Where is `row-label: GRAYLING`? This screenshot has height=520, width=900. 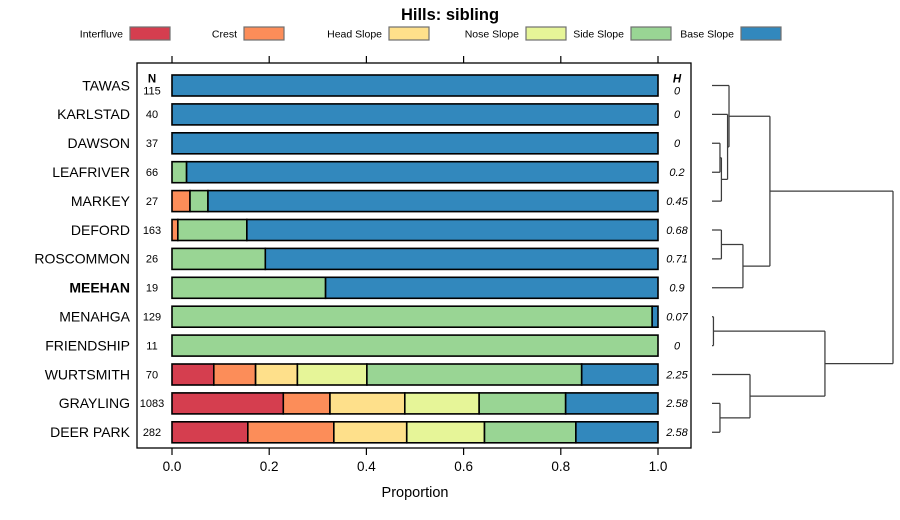
row-label: GRAYLING is located at coordinates (94, 403).